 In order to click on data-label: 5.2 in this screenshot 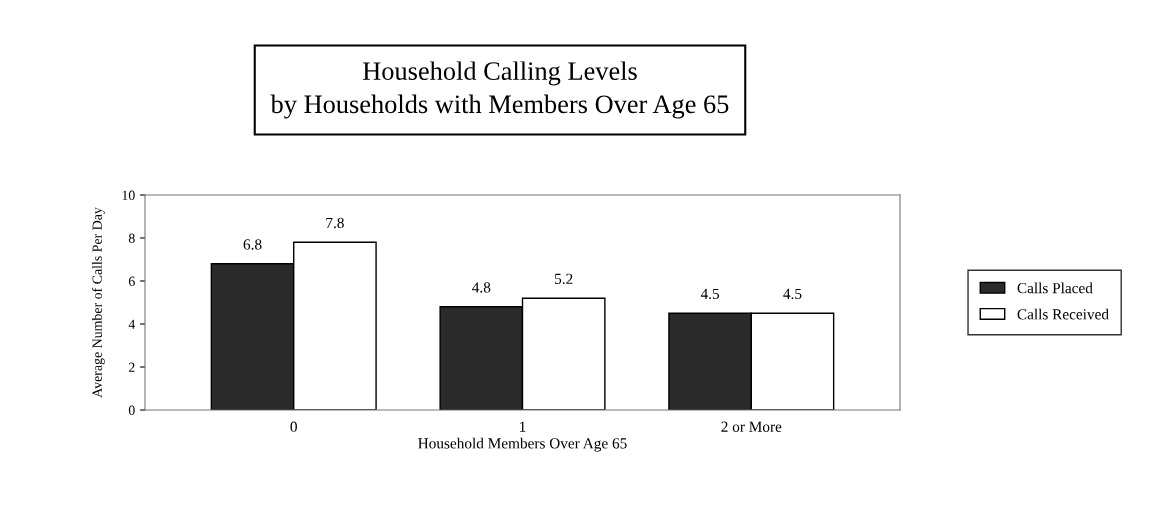, I will do `click(564, 279)`.